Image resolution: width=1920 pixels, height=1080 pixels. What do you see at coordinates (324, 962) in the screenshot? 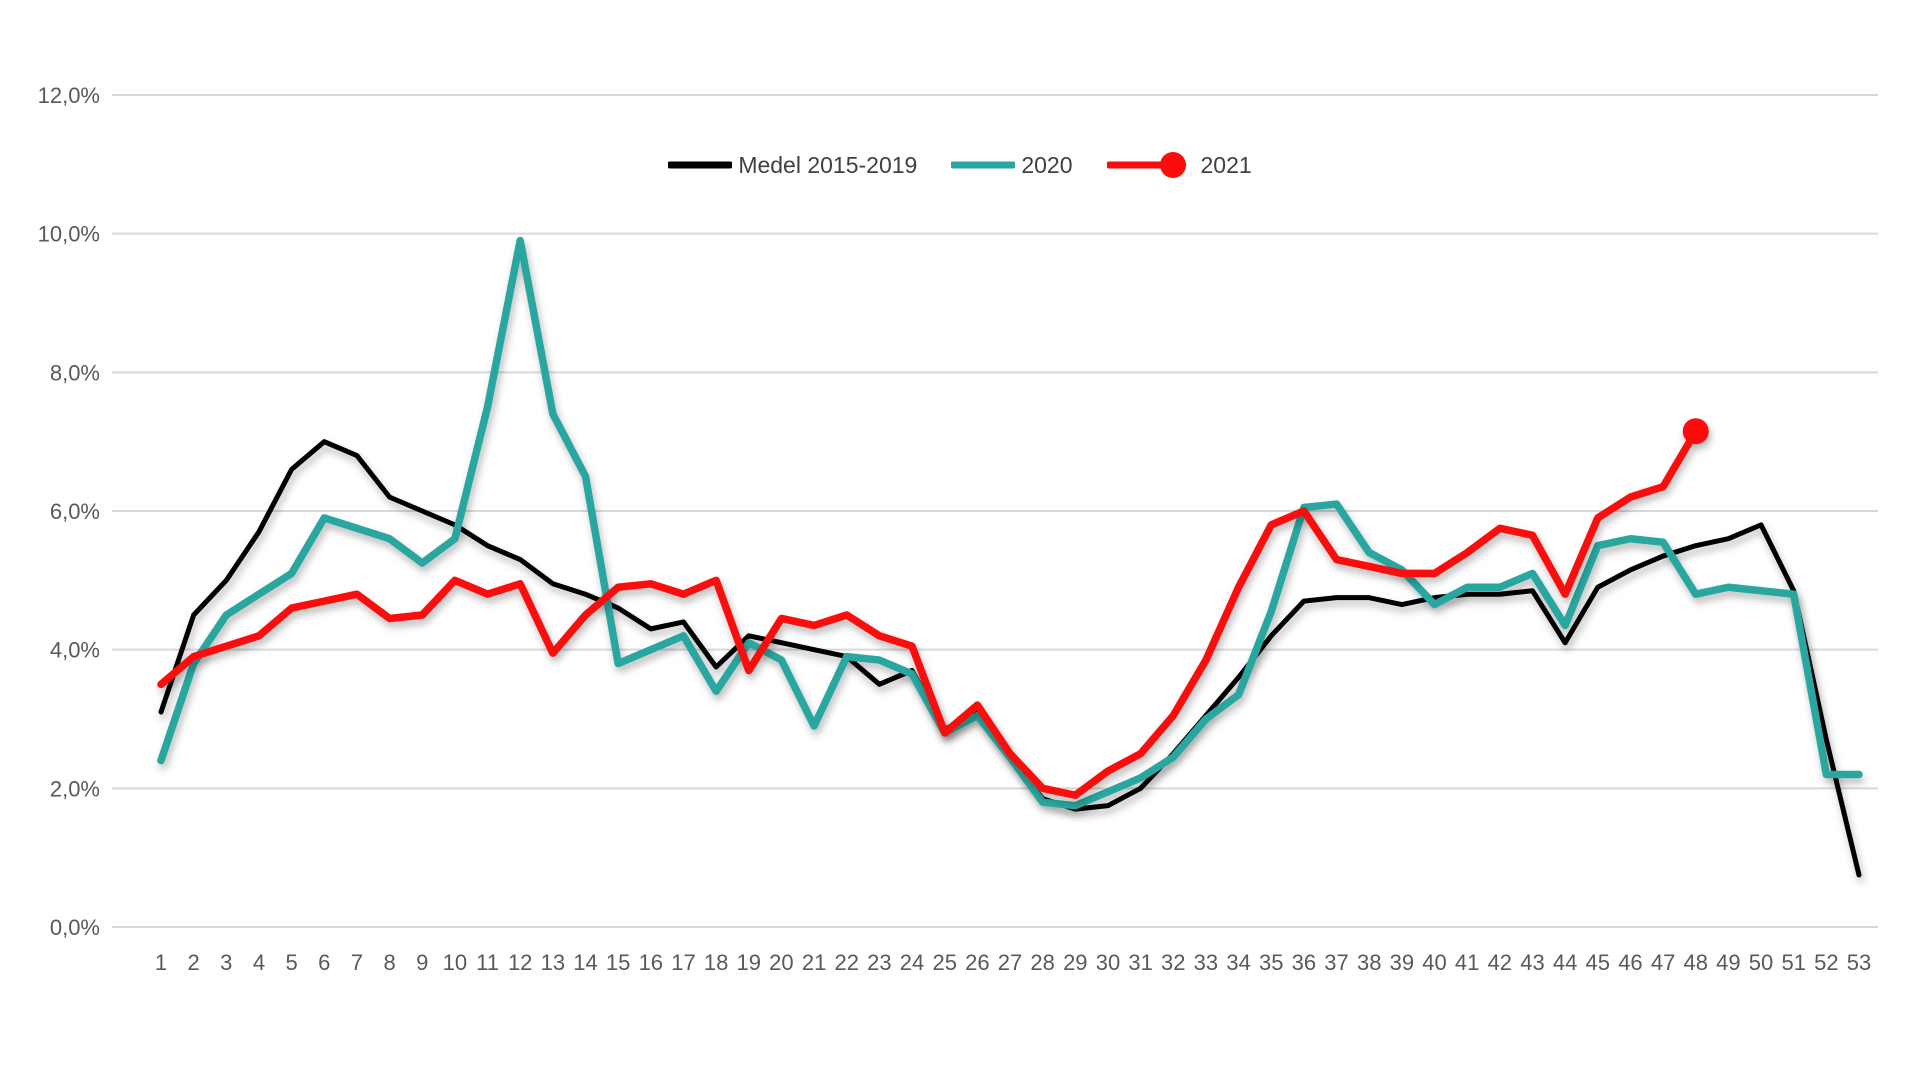
I see `x-axis-tick-label: 6` at bounding box center [324, 962].